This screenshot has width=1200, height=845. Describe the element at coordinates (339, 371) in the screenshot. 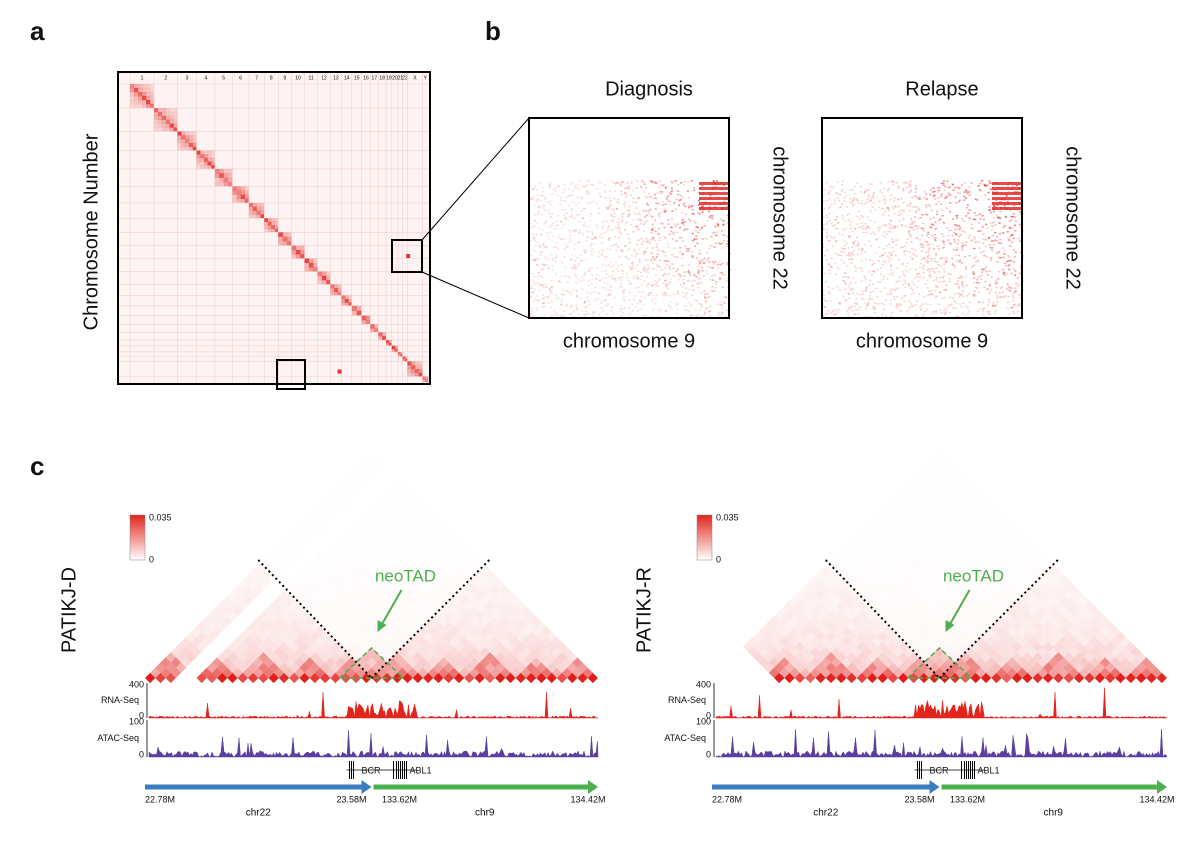

I see `translocation-spot` at that location.